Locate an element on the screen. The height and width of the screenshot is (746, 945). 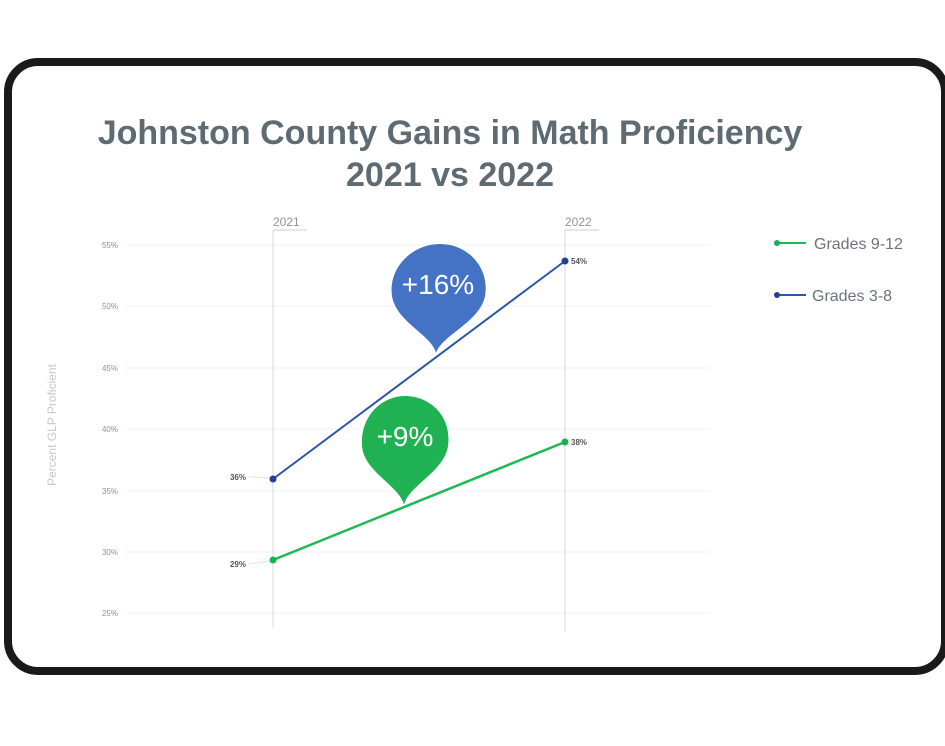
data-label: 36% is located at coordinates (238, 477).